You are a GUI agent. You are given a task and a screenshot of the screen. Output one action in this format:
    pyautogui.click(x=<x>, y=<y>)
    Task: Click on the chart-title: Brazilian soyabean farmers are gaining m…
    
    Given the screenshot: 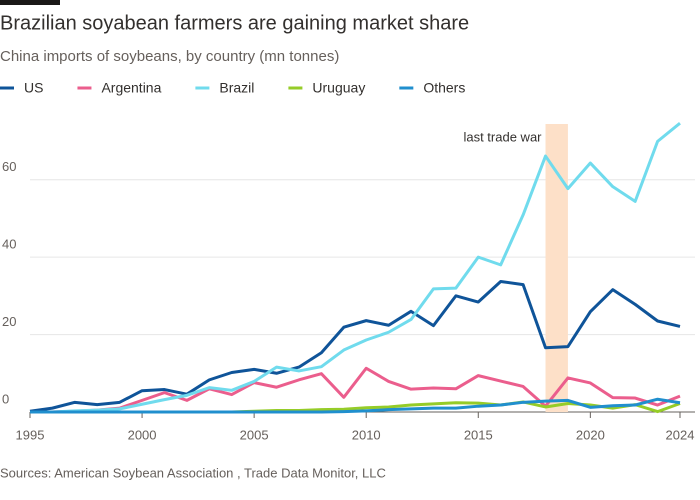 What is the action you would take?
    pyautogui.click(x=234, y=23)
    